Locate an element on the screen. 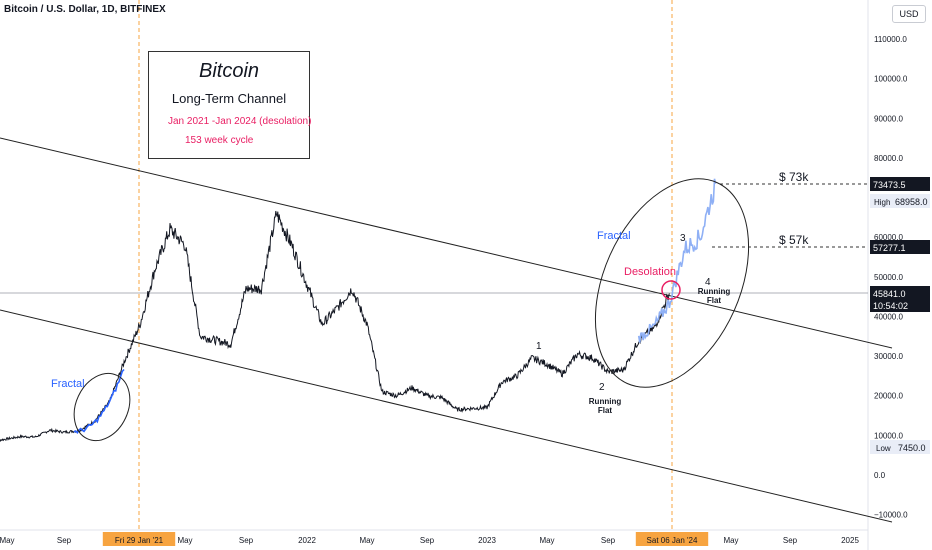  y-tick-label: 10000.0 is located at coordinates (888, 435).